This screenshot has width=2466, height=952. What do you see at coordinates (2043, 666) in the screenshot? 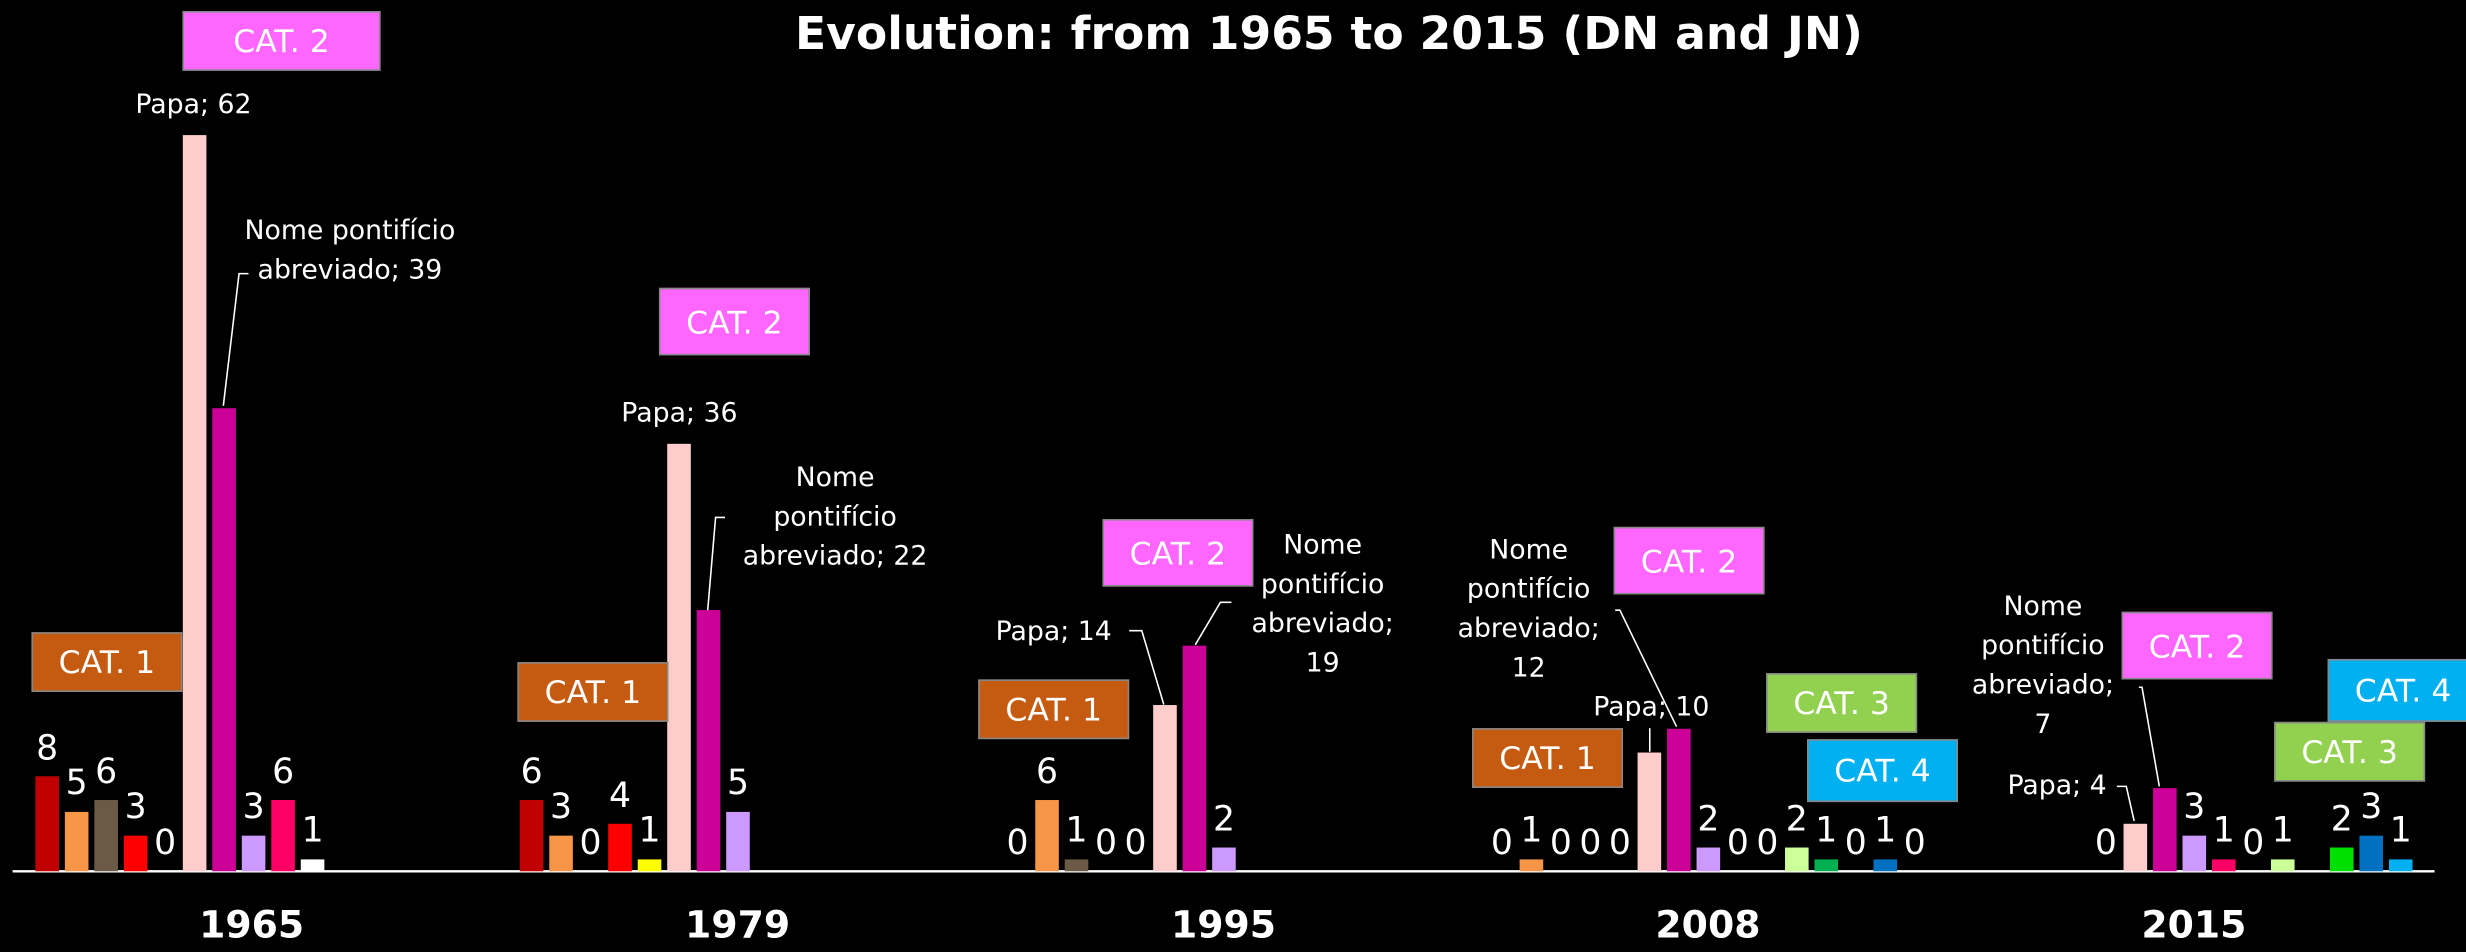
I see `data-label: Nome pontifício abreviado; 7` at bounding box center [2043, 666].